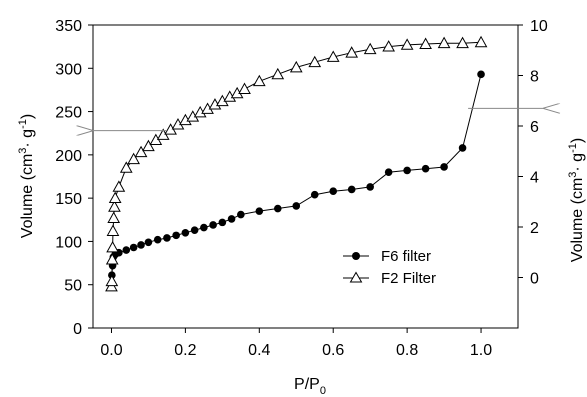 This screenshot has height=397, width=587. What do you see at coordinates (534, 279) in the screenshot?
I see `y-right-tick-label-0: 0` at bounding box center [534, 279].